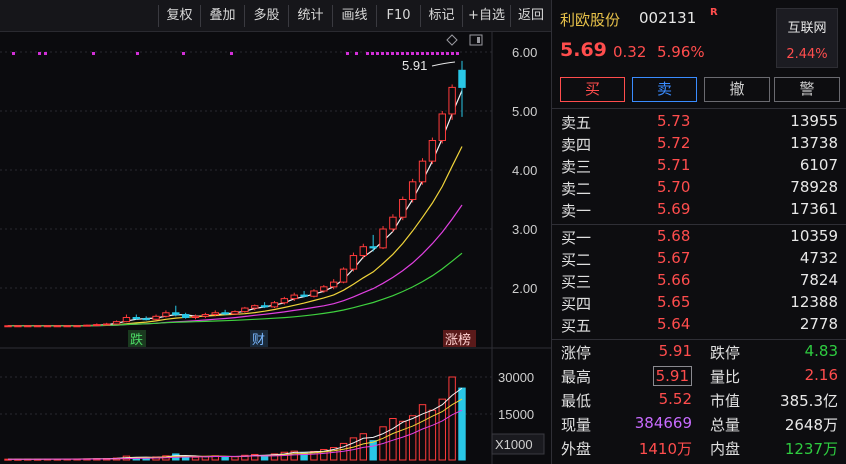 The height and width of the screenshot is (464, 846). Describe the element at coordinates (447, 53) in the screenshot. I see `signal-dot` at that location.